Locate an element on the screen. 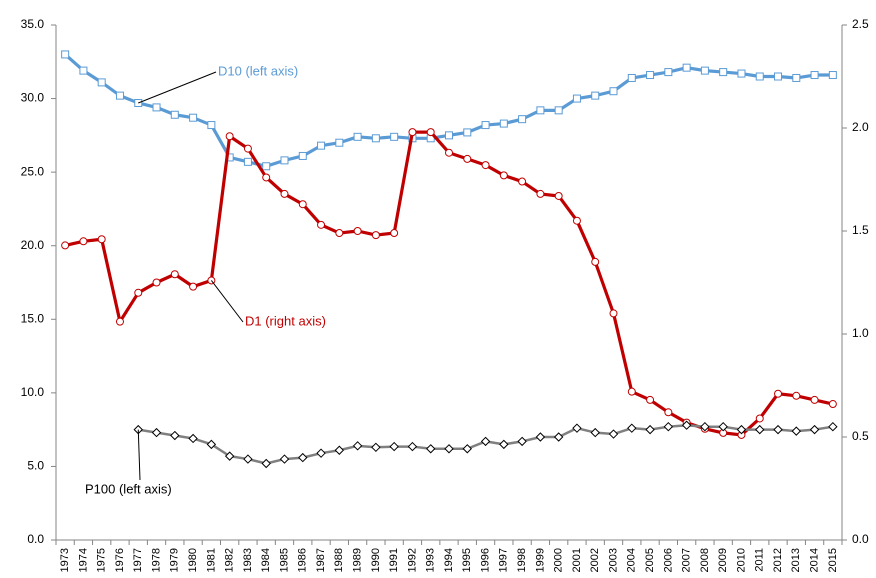 Image resolution: width=876 pixels, height=578 pixels. x-tick-label: 1993 is located at coordinates (431, 560).